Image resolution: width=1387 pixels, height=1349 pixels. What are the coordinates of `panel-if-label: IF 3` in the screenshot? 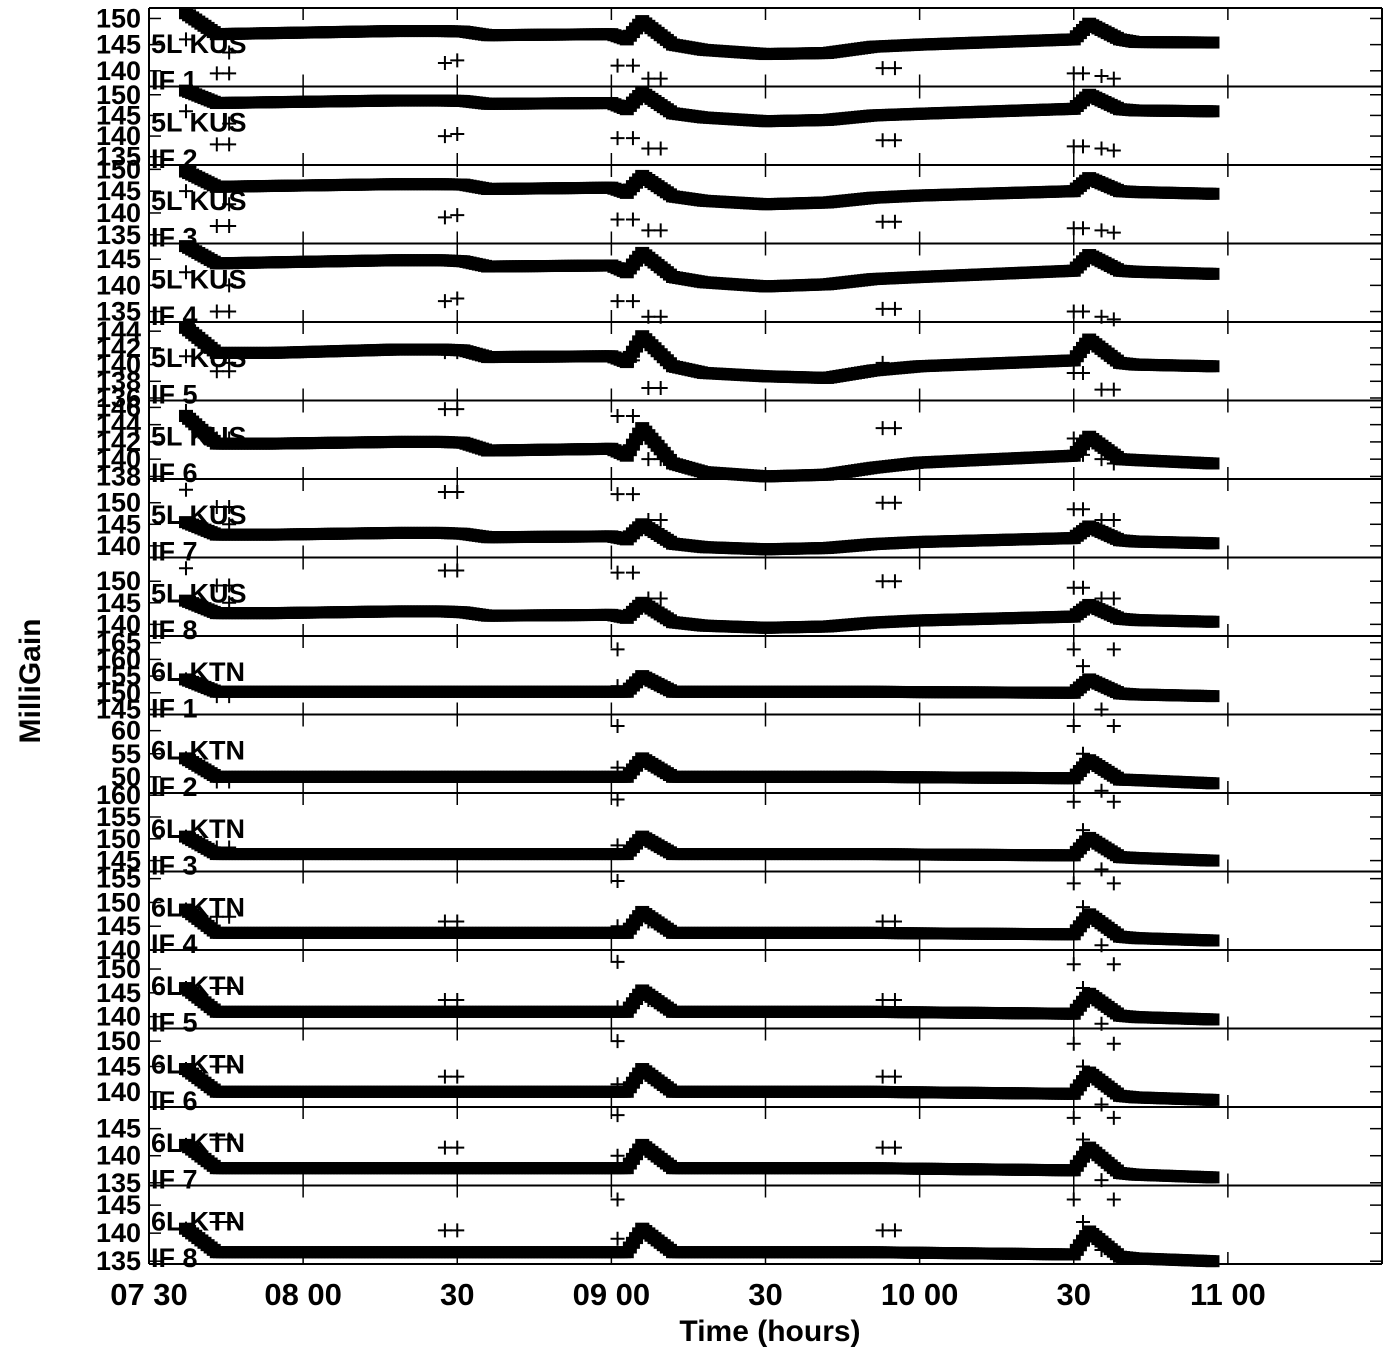 It's located at (174, 866).